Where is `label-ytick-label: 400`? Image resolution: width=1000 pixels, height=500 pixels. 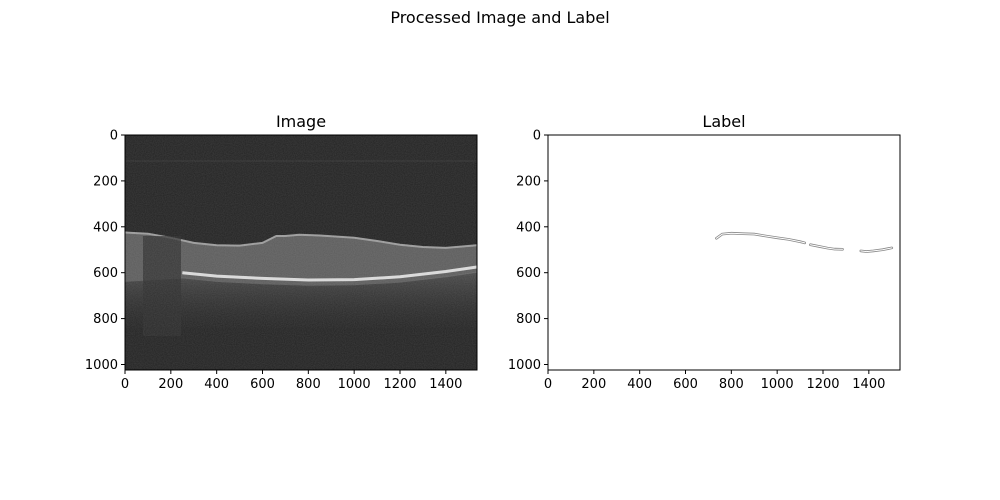 label-ytick-label: 400 is located at coordinates (528, 227).